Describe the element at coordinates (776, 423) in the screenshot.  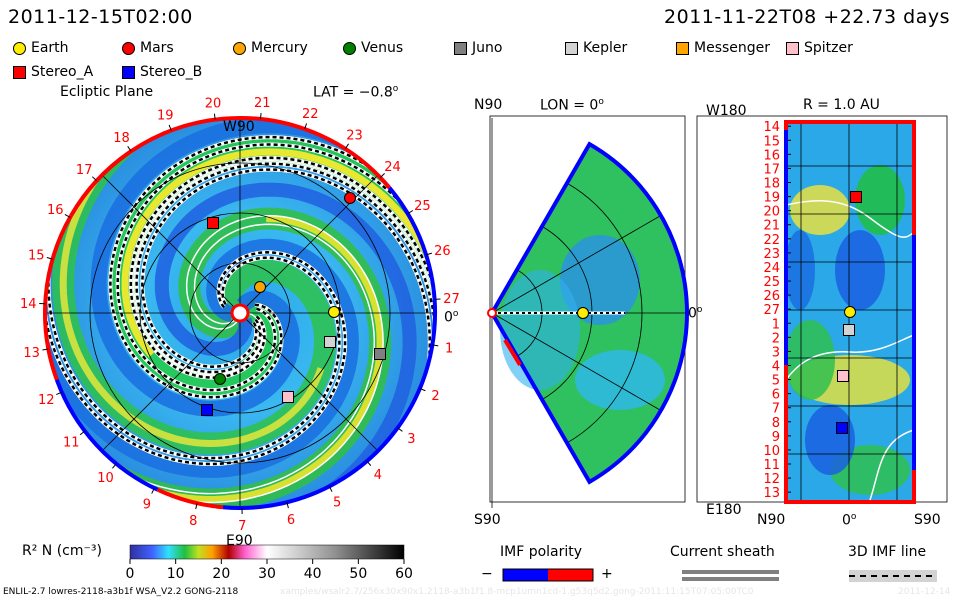
I see `radial-y-tick: 8` at that location.